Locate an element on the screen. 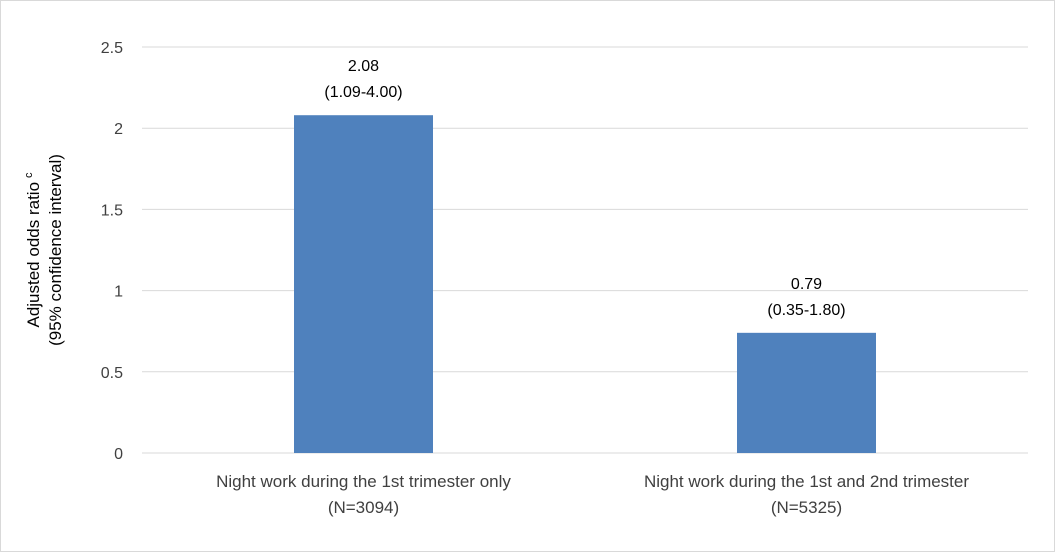  y-tick-label: 1 is located at coordinates (118, 292).